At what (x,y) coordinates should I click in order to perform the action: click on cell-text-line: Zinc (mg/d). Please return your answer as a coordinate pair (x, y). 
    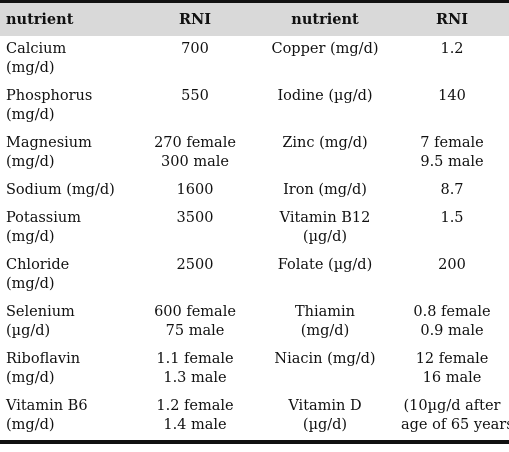
    Looking at the image, I should click on (325, 143).